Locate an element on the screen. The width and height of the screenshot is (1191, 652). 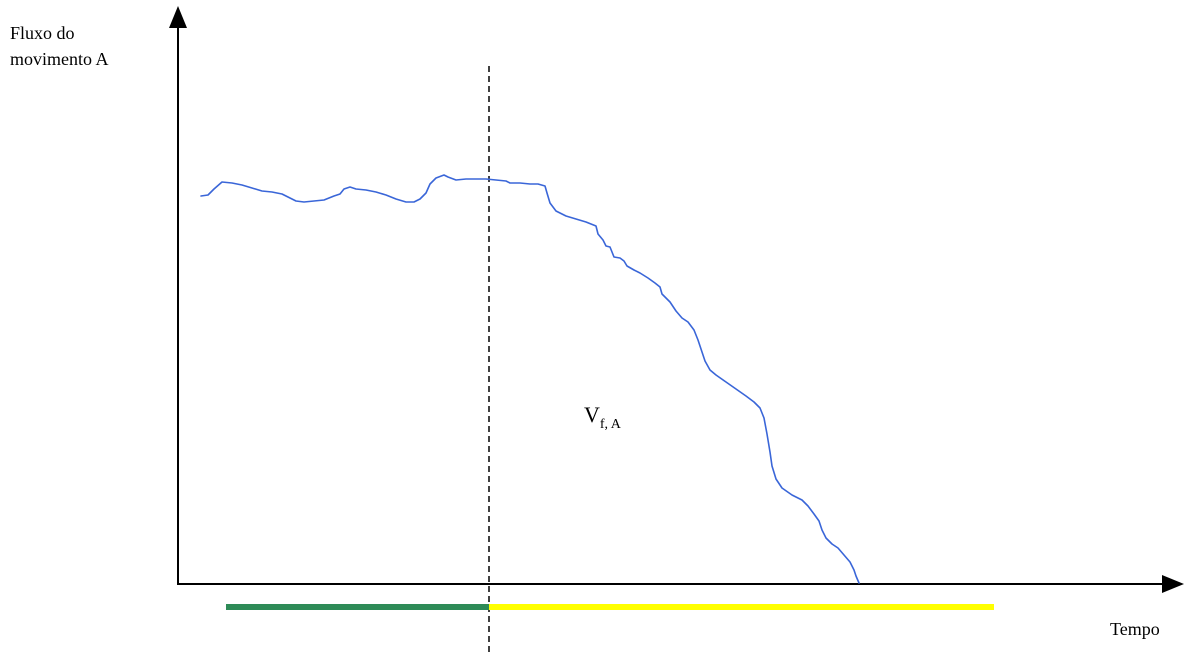
area-label: Vf, A is located at coordinates (602, 417).